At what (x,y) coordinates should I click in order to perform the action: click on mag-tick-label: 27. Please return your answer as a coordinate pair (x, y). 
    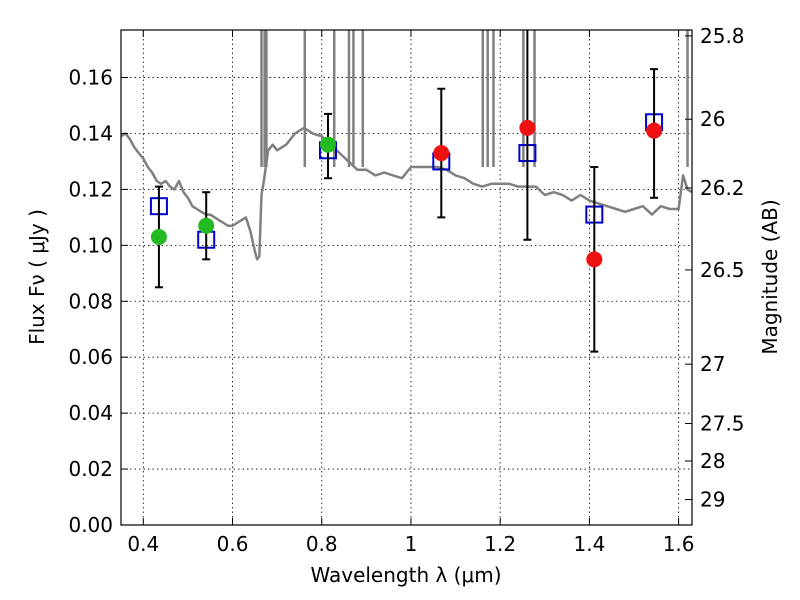
    Looking at the image, I should click on (712, 364).